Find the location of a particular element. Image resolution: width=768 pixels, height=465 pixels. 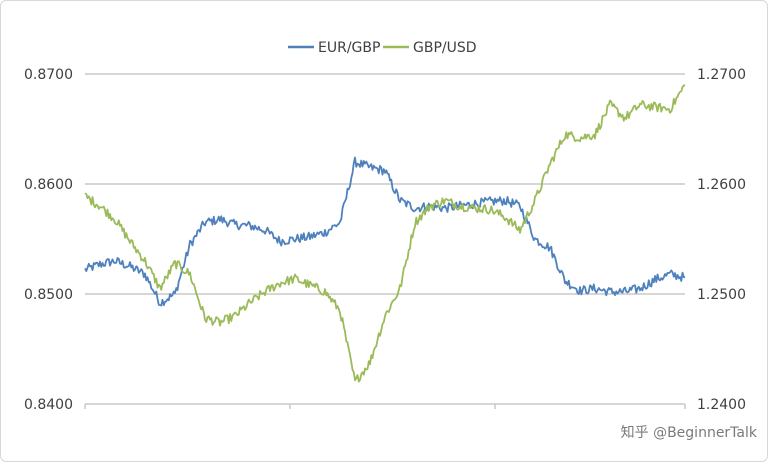

left-tick-label: 0.8600 is located at coordinates (48, 185).